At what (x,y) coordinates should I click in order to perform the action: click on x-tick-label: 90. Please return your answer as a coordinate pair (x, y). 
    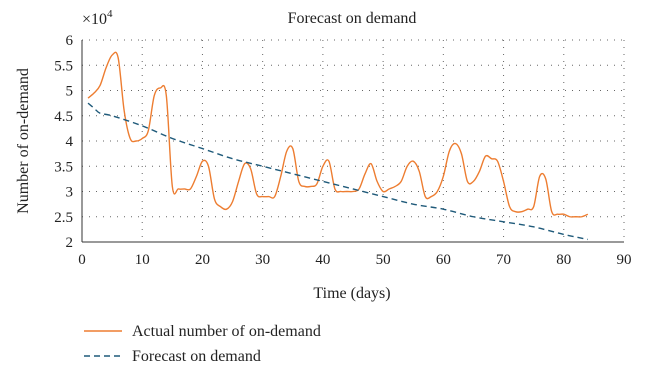
    Looking at the image, I should click on (624, 260).